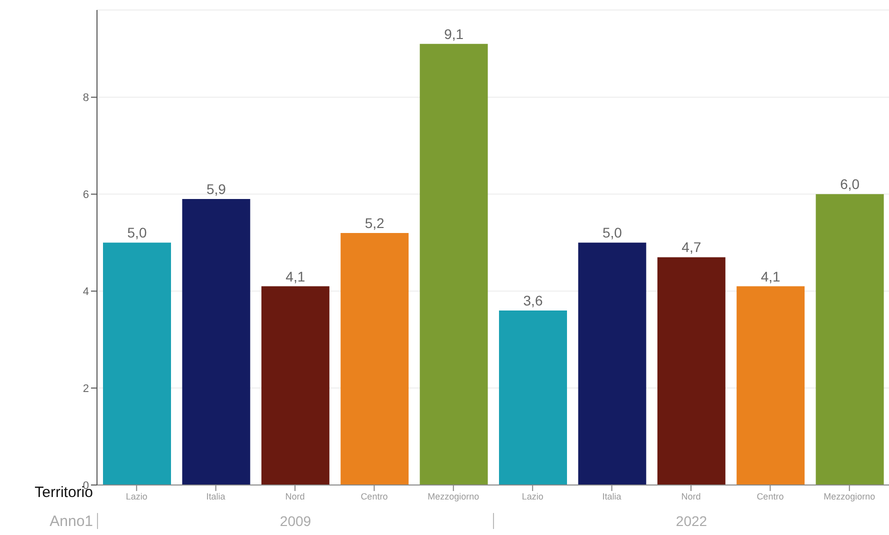 The height and width of the screenshot is (535, 889). What do you see at coordinates (85, 195) in the screenshot?
I see `y-tick-label: 6` at bounding box center [85, 195].